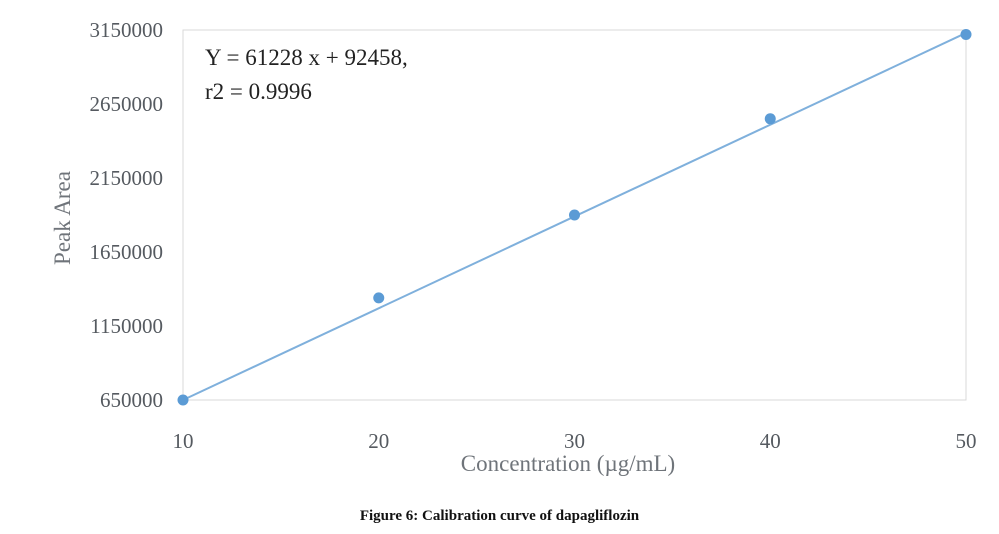 The width and height of the screenshot is (999, 534). What do you see at coordinates (127, 252) in the screenshot?
I see `y-tick-label: 1650000` at bounding box center [127, 252].